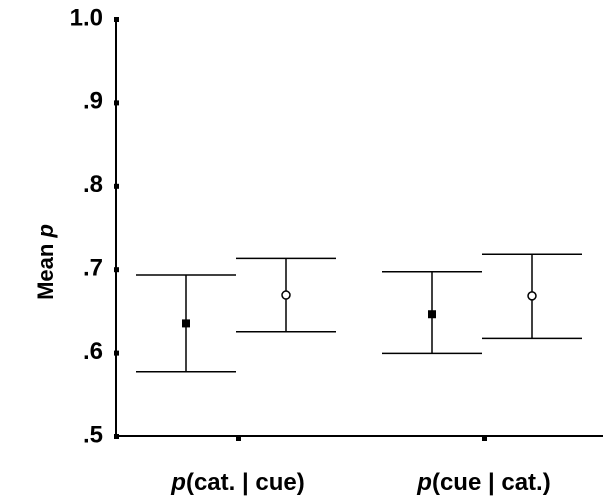 The width and height of the screenshot is (605, 501). I want to click on x-category-label: p(cat. | cue), so click(237, 482).